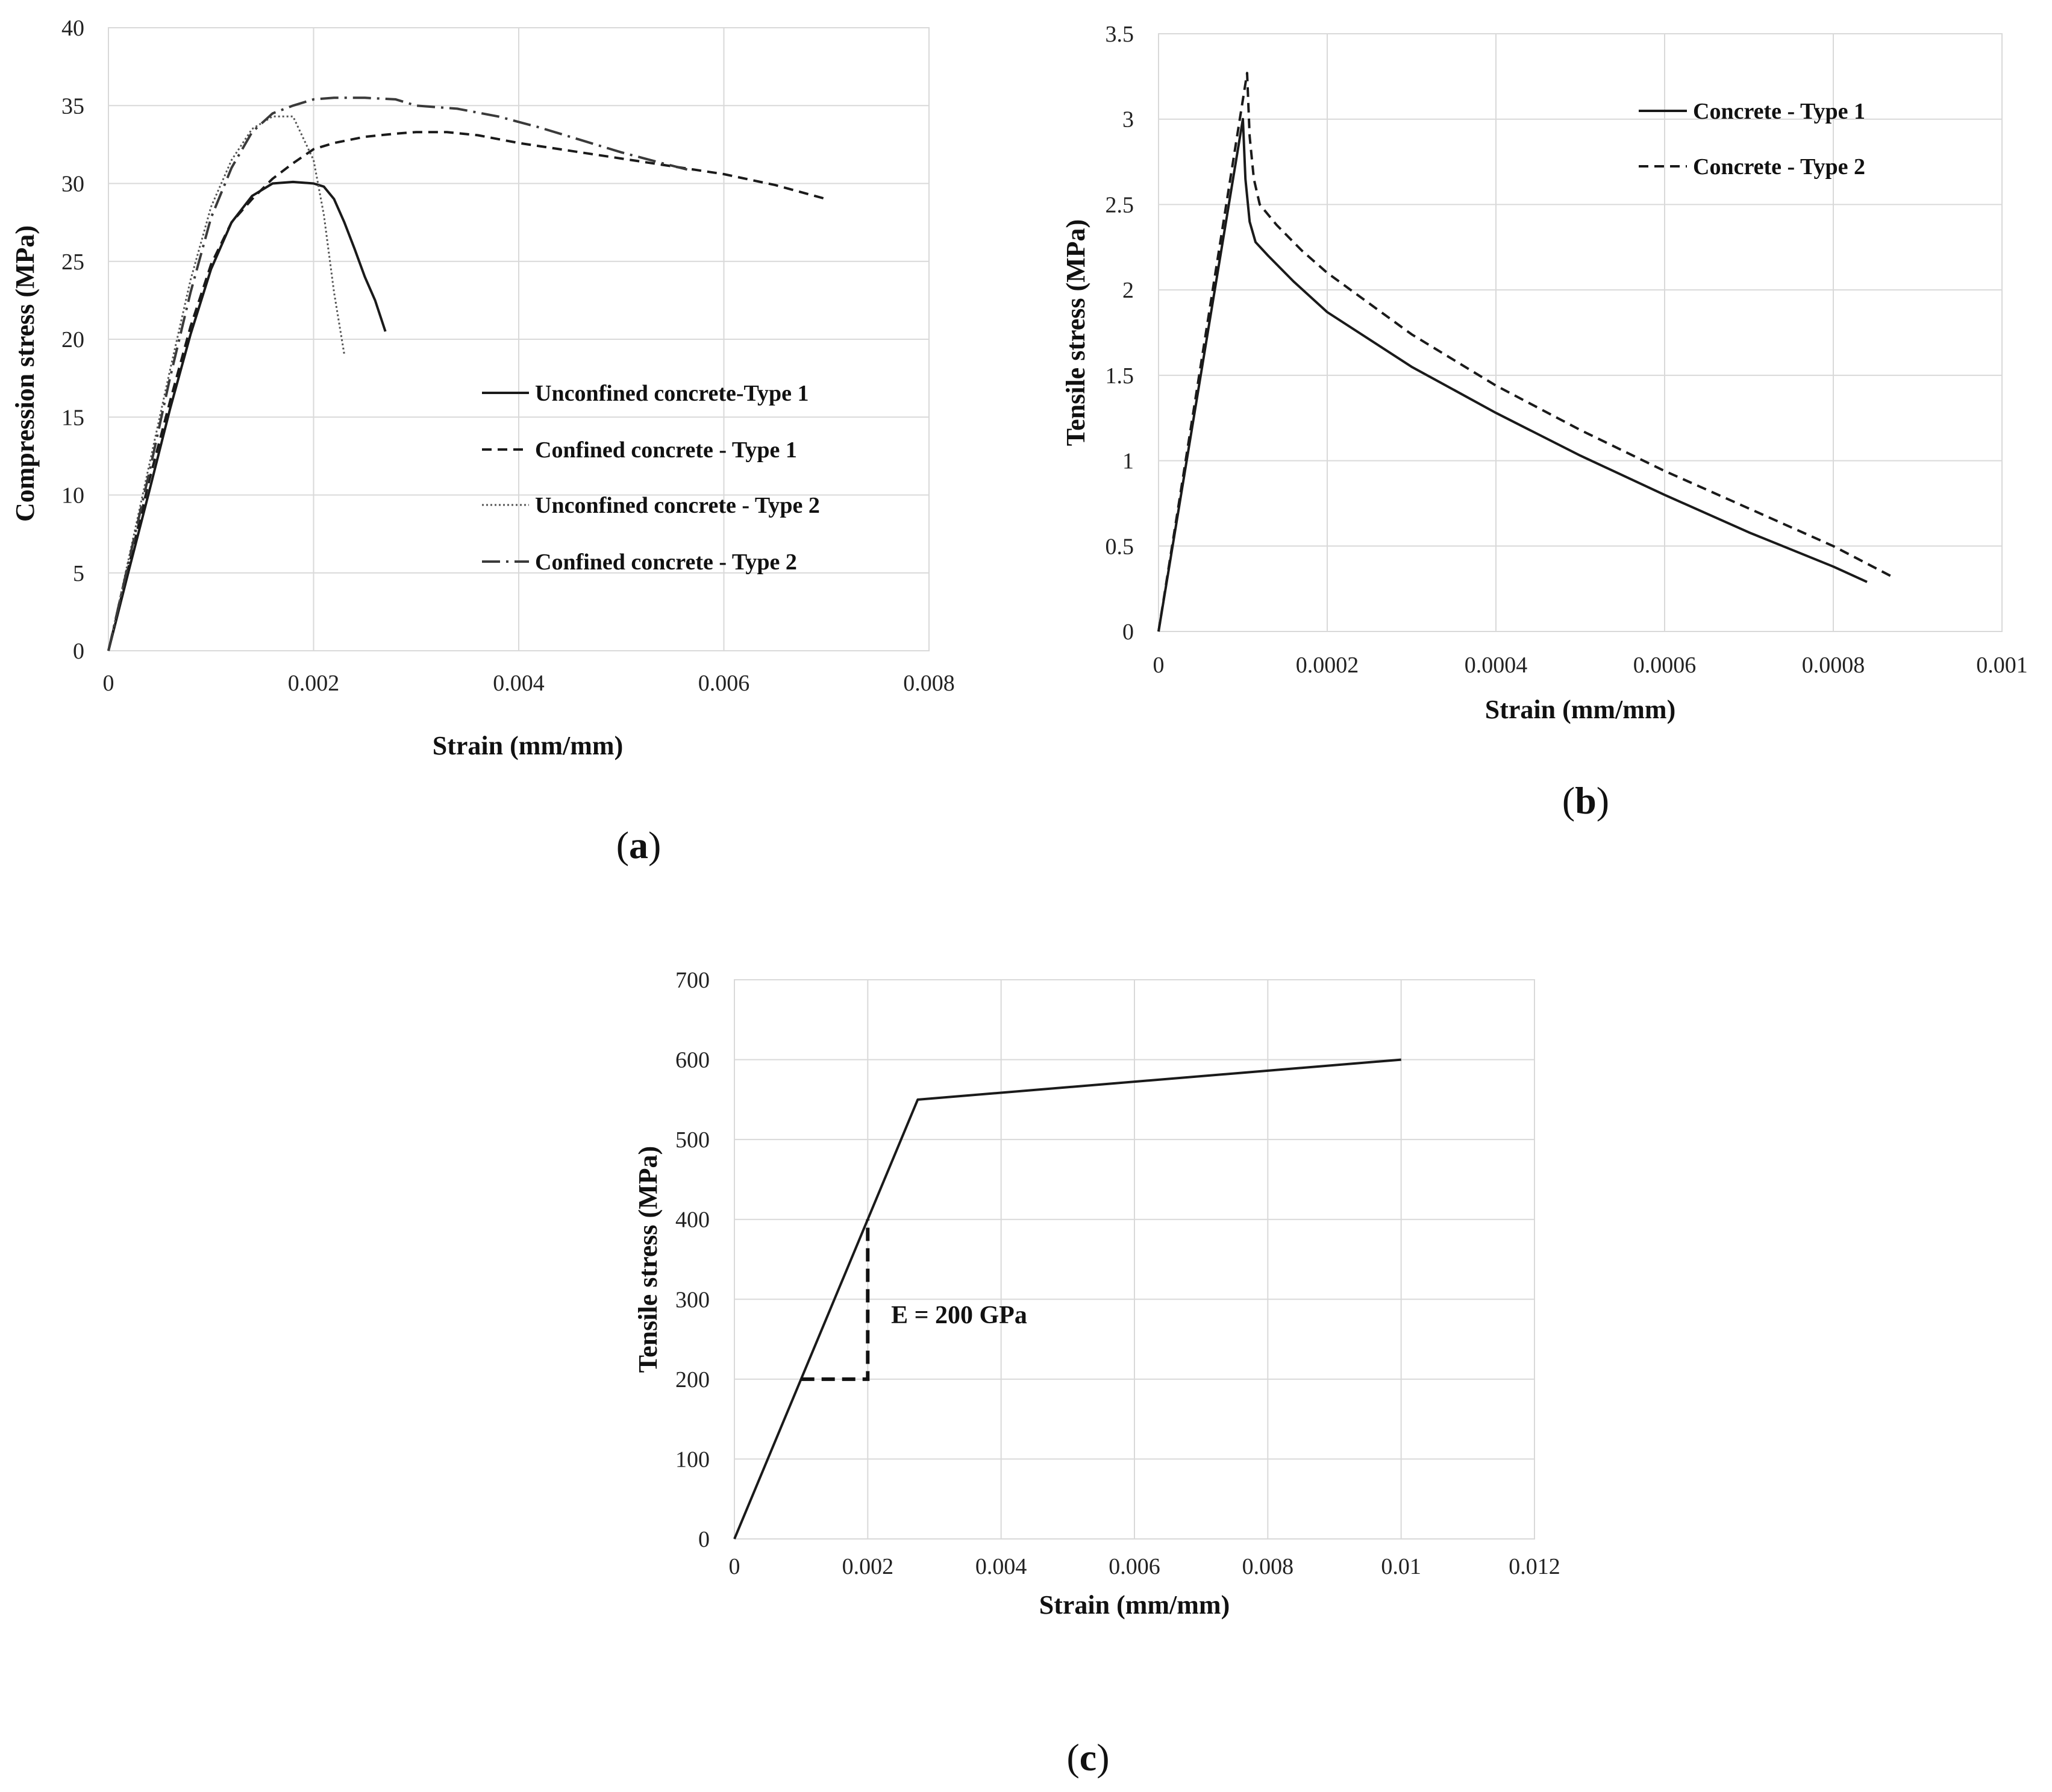  What do you see at coordinates (868, 1566) in the screenshot?
I see `x-tick-label-c-1: 0.002` at bounding box center [868, 1566].